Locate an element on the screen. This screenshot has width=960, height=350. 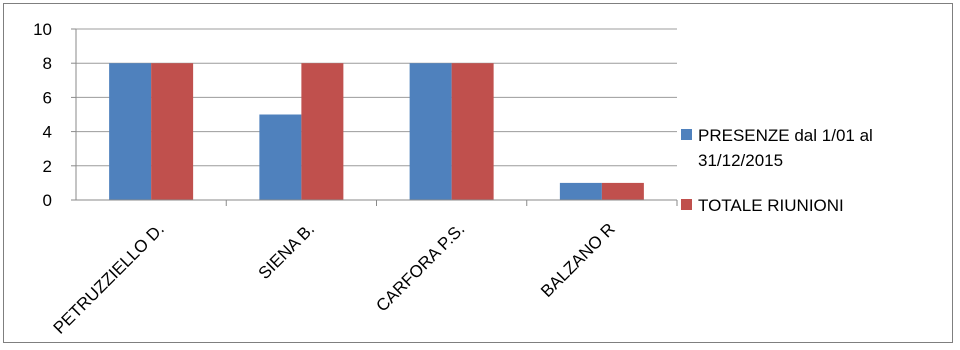
x-category-label: PETRUZZIELLO D. is located at coordinates (109, 278).